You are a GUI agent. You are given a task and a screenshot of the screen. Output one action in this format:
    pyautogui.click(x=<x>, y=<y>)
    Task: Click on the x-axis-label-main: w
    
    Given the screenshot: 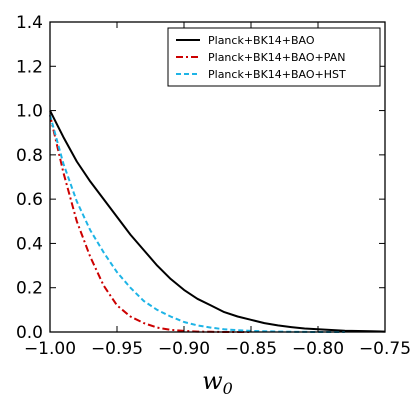 What is the action you would take?
    pyautogui.click(x=212, y=381)
    